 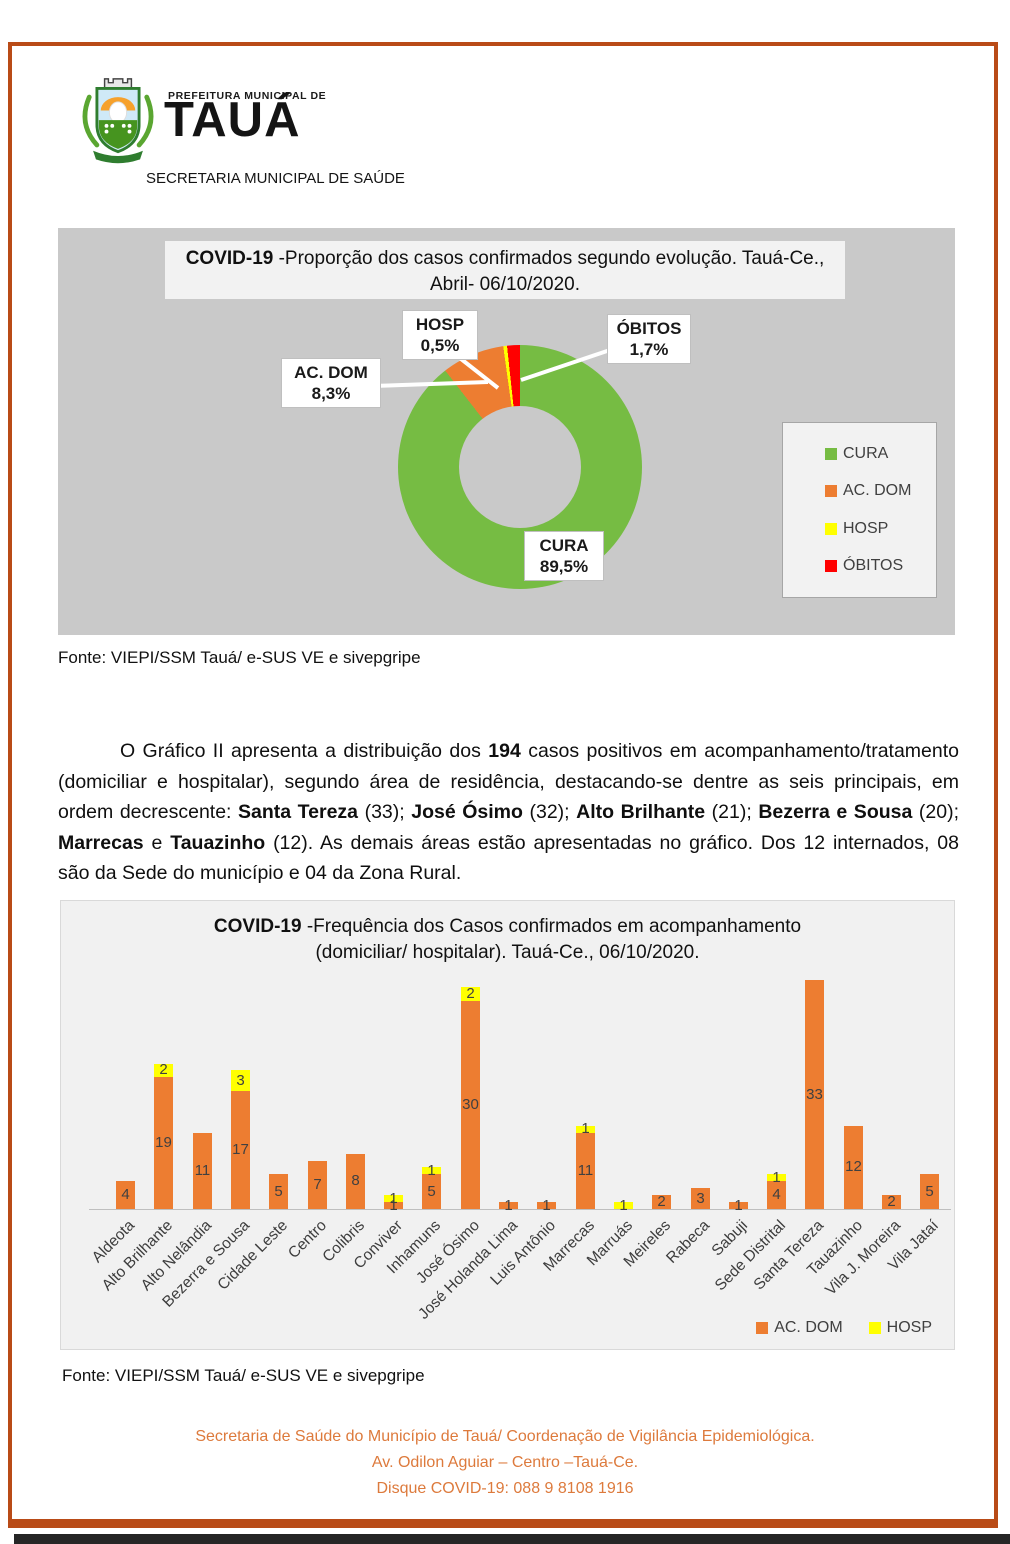 I want to click on bar-value-label-acdom: 12, so click(x=853, y=1167).